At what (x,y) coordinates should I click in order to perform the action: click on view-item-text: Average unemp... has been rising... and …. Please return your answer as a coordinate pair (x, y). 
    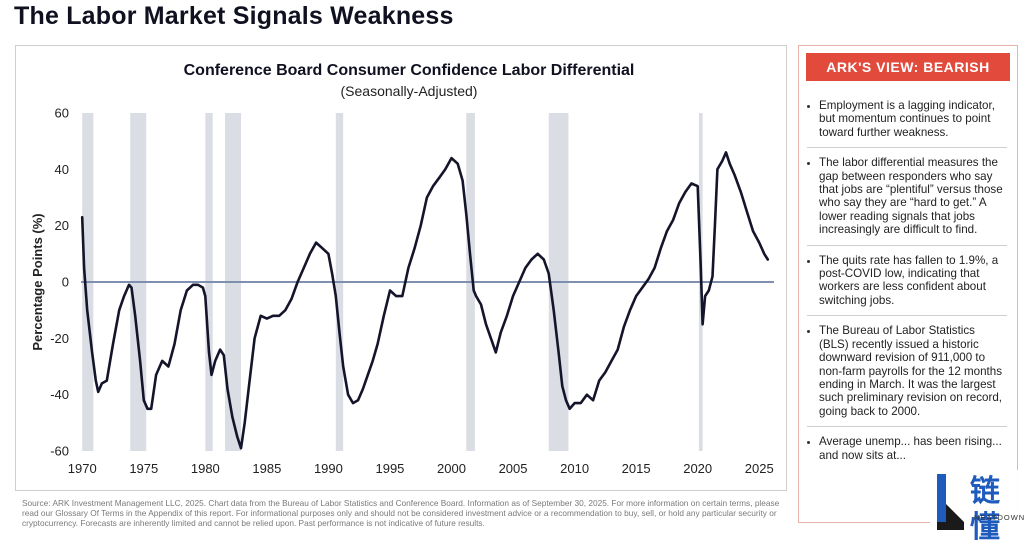
    Looking at the image, I should click on (910, 448).